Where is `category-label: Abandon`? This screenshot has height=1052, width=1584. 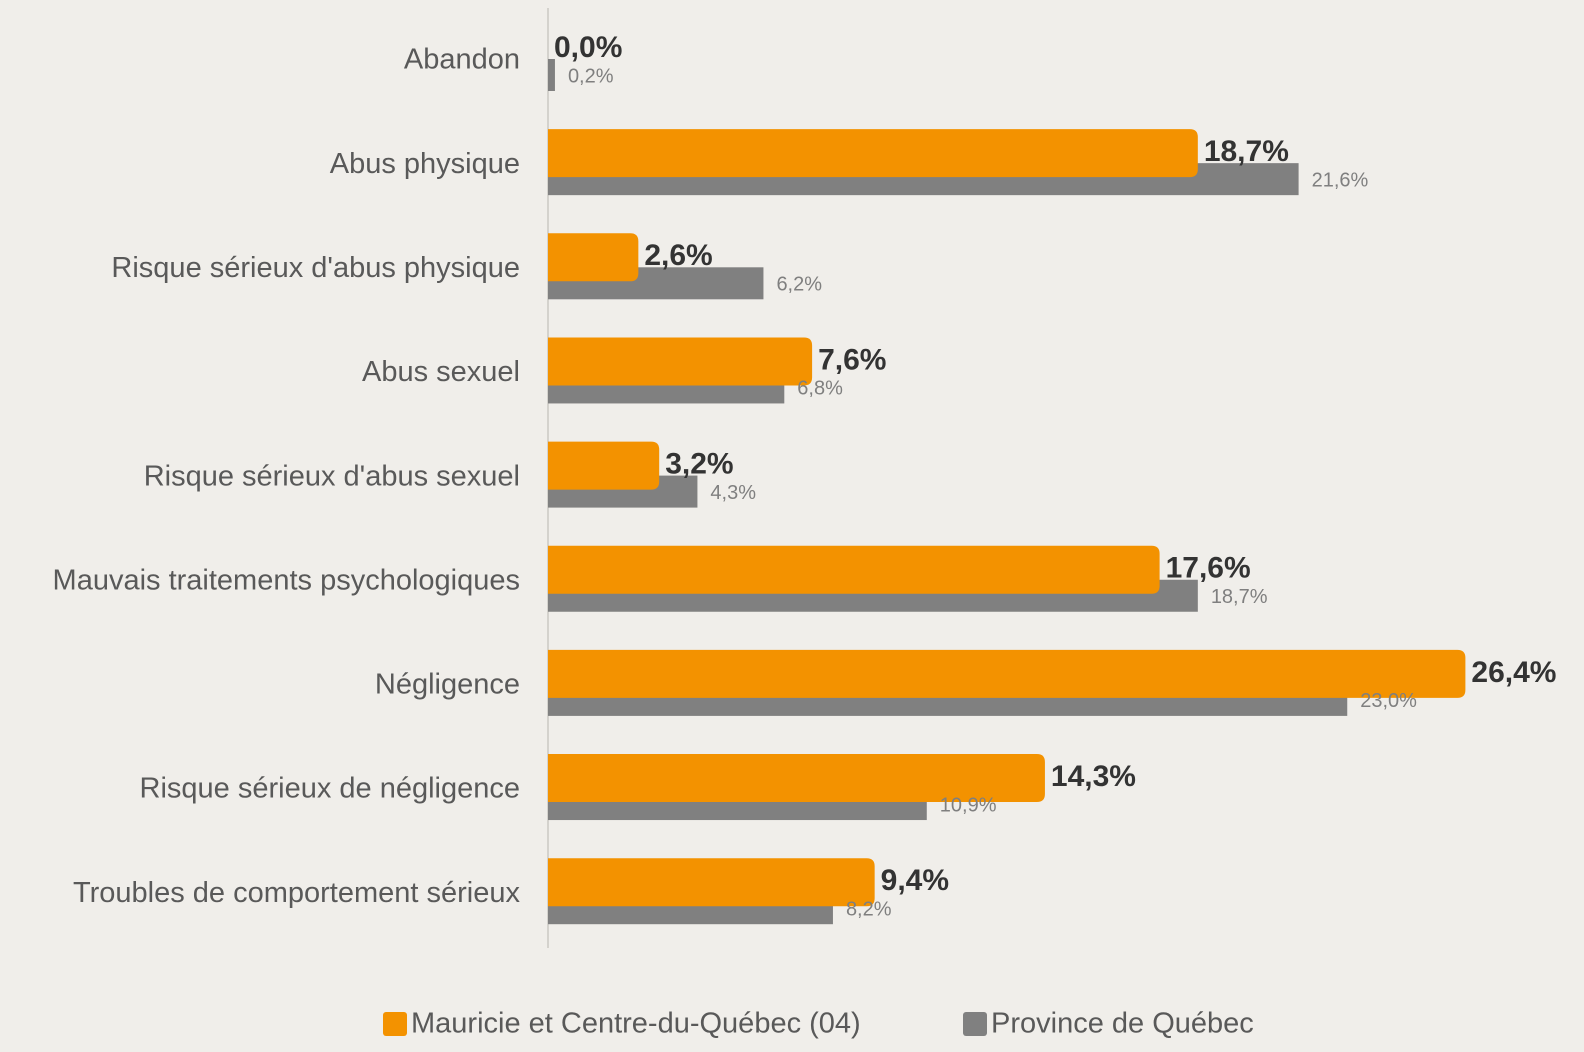
category-label: Abandon is located at coordinates (462, 60).